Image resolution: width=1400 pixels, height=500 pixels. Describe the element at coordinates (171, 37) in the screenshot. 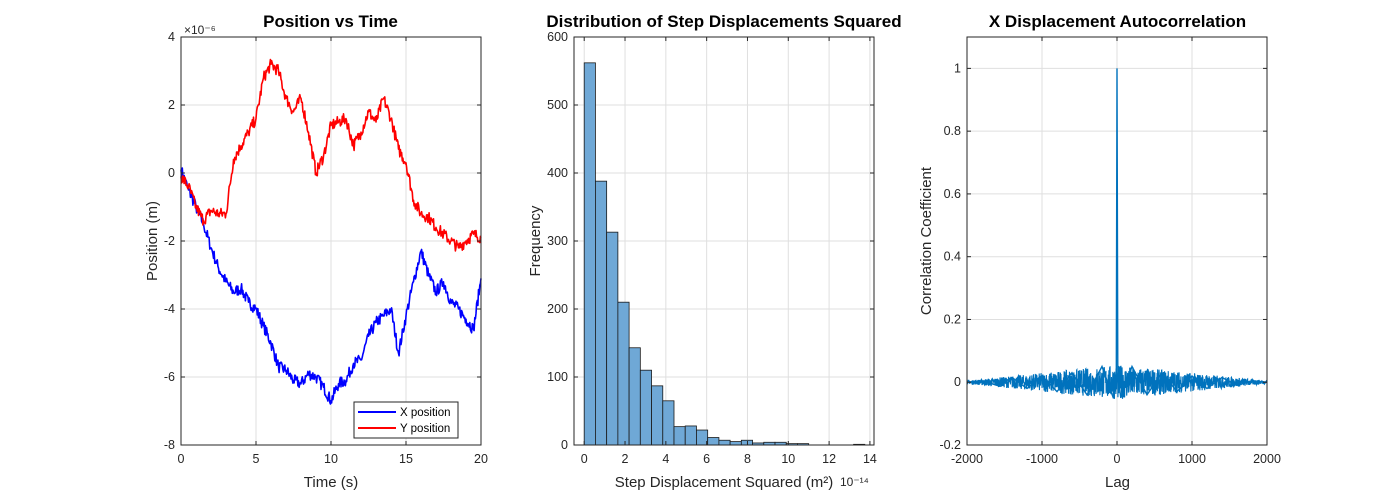

I see `y-tick-label: 4` at that location.